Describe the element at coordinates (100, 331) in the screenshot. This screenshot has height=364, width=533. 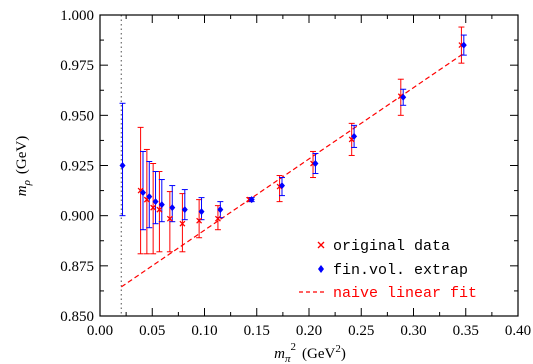
I see `x-tick-label: 0.00` at that location.